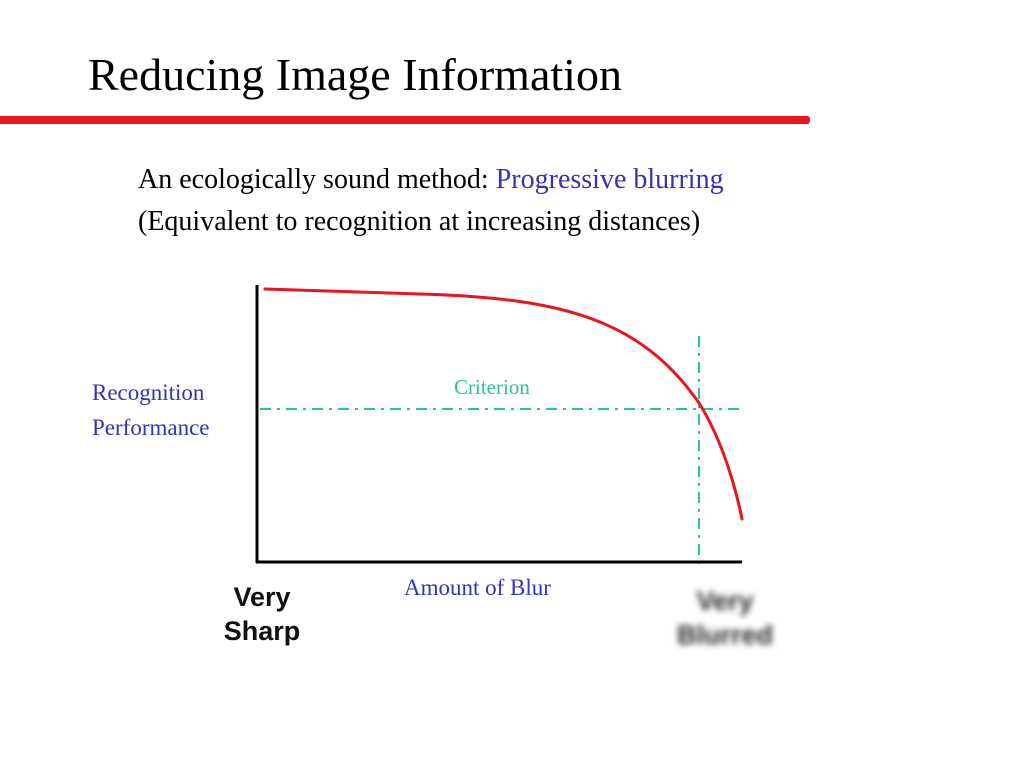 This screenshot has height=768, width=1024. I want to click on very-blurred-label-line-2: Blurred, so click(725, 635).